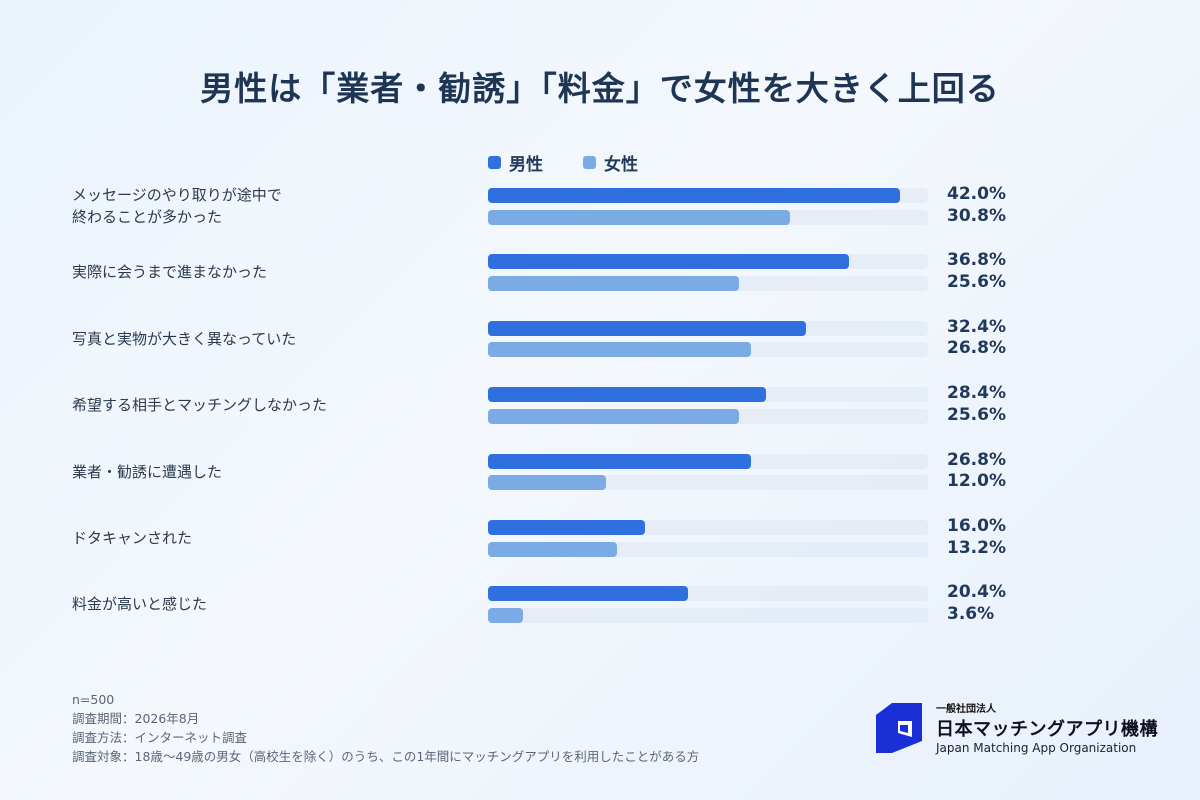 The height and width of the screenshot is (800, 1200). I want to click on legend-item-female: 女性, so click(610, 162).